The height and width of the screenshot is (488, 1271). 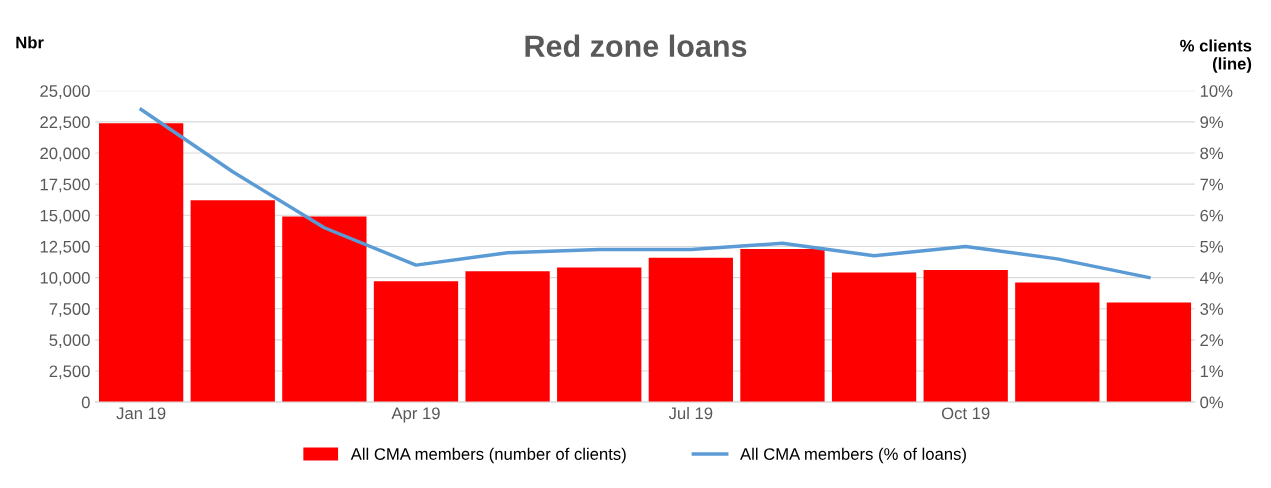 What do you see at coordinates (1212, 371) in the screenshot?
I see `y2-tick-label: 1%` at bounding box center [1212, 371].